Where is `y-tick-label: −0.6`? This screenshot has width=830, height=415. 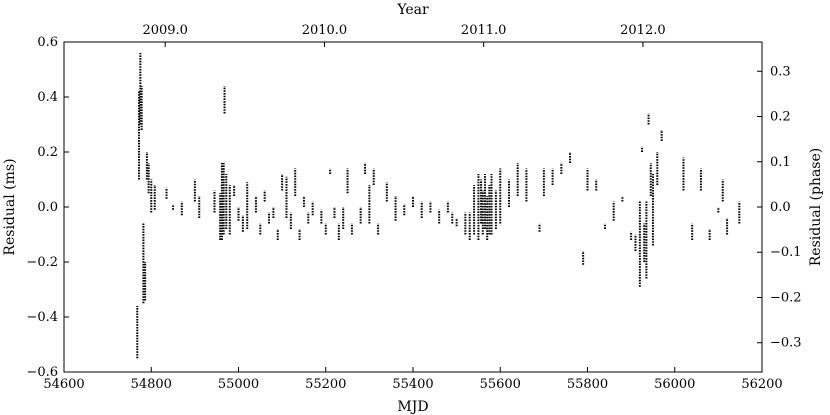
y-tick-label: −0.6 is located at coordinates (42, 372).